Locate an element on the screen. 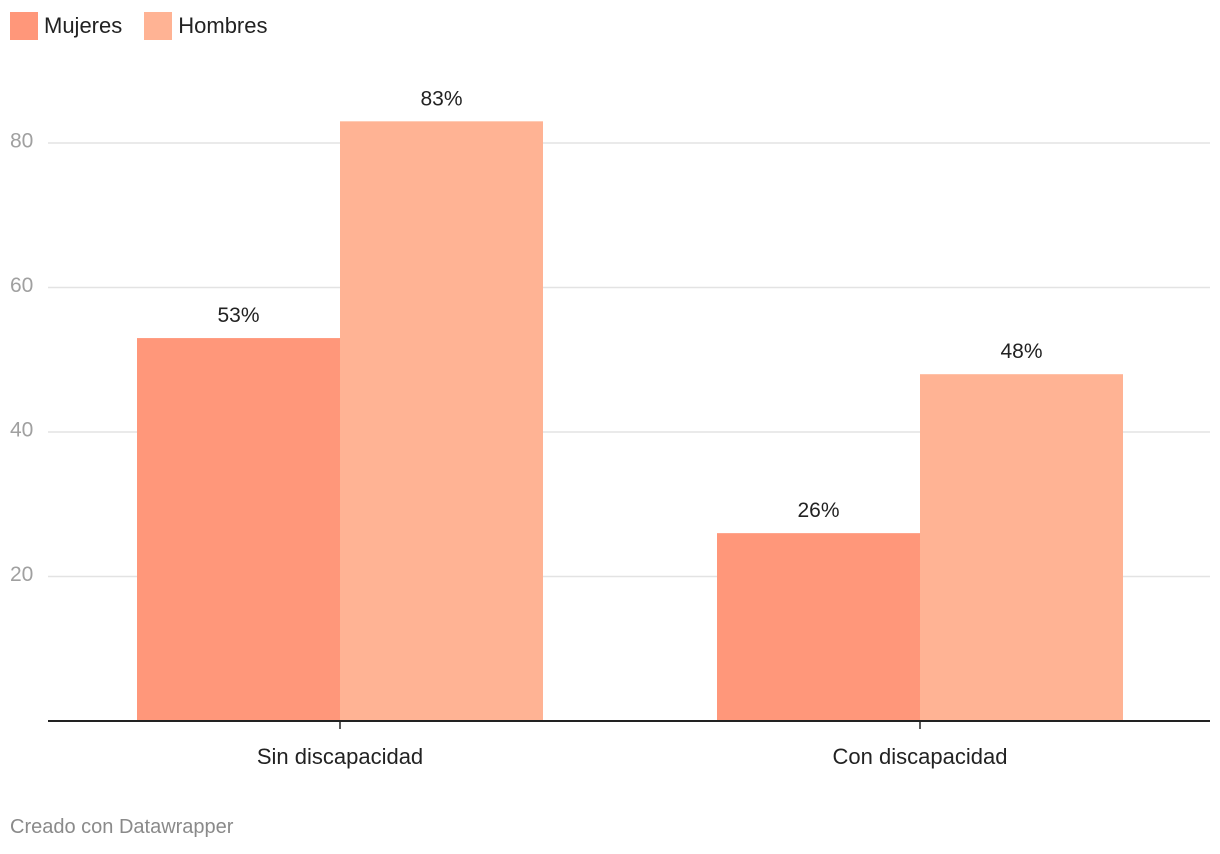 The height and width of the screenshot is (854, 1220). legend-label-mujeres: Mujeres is located at coordinates (83, 25).